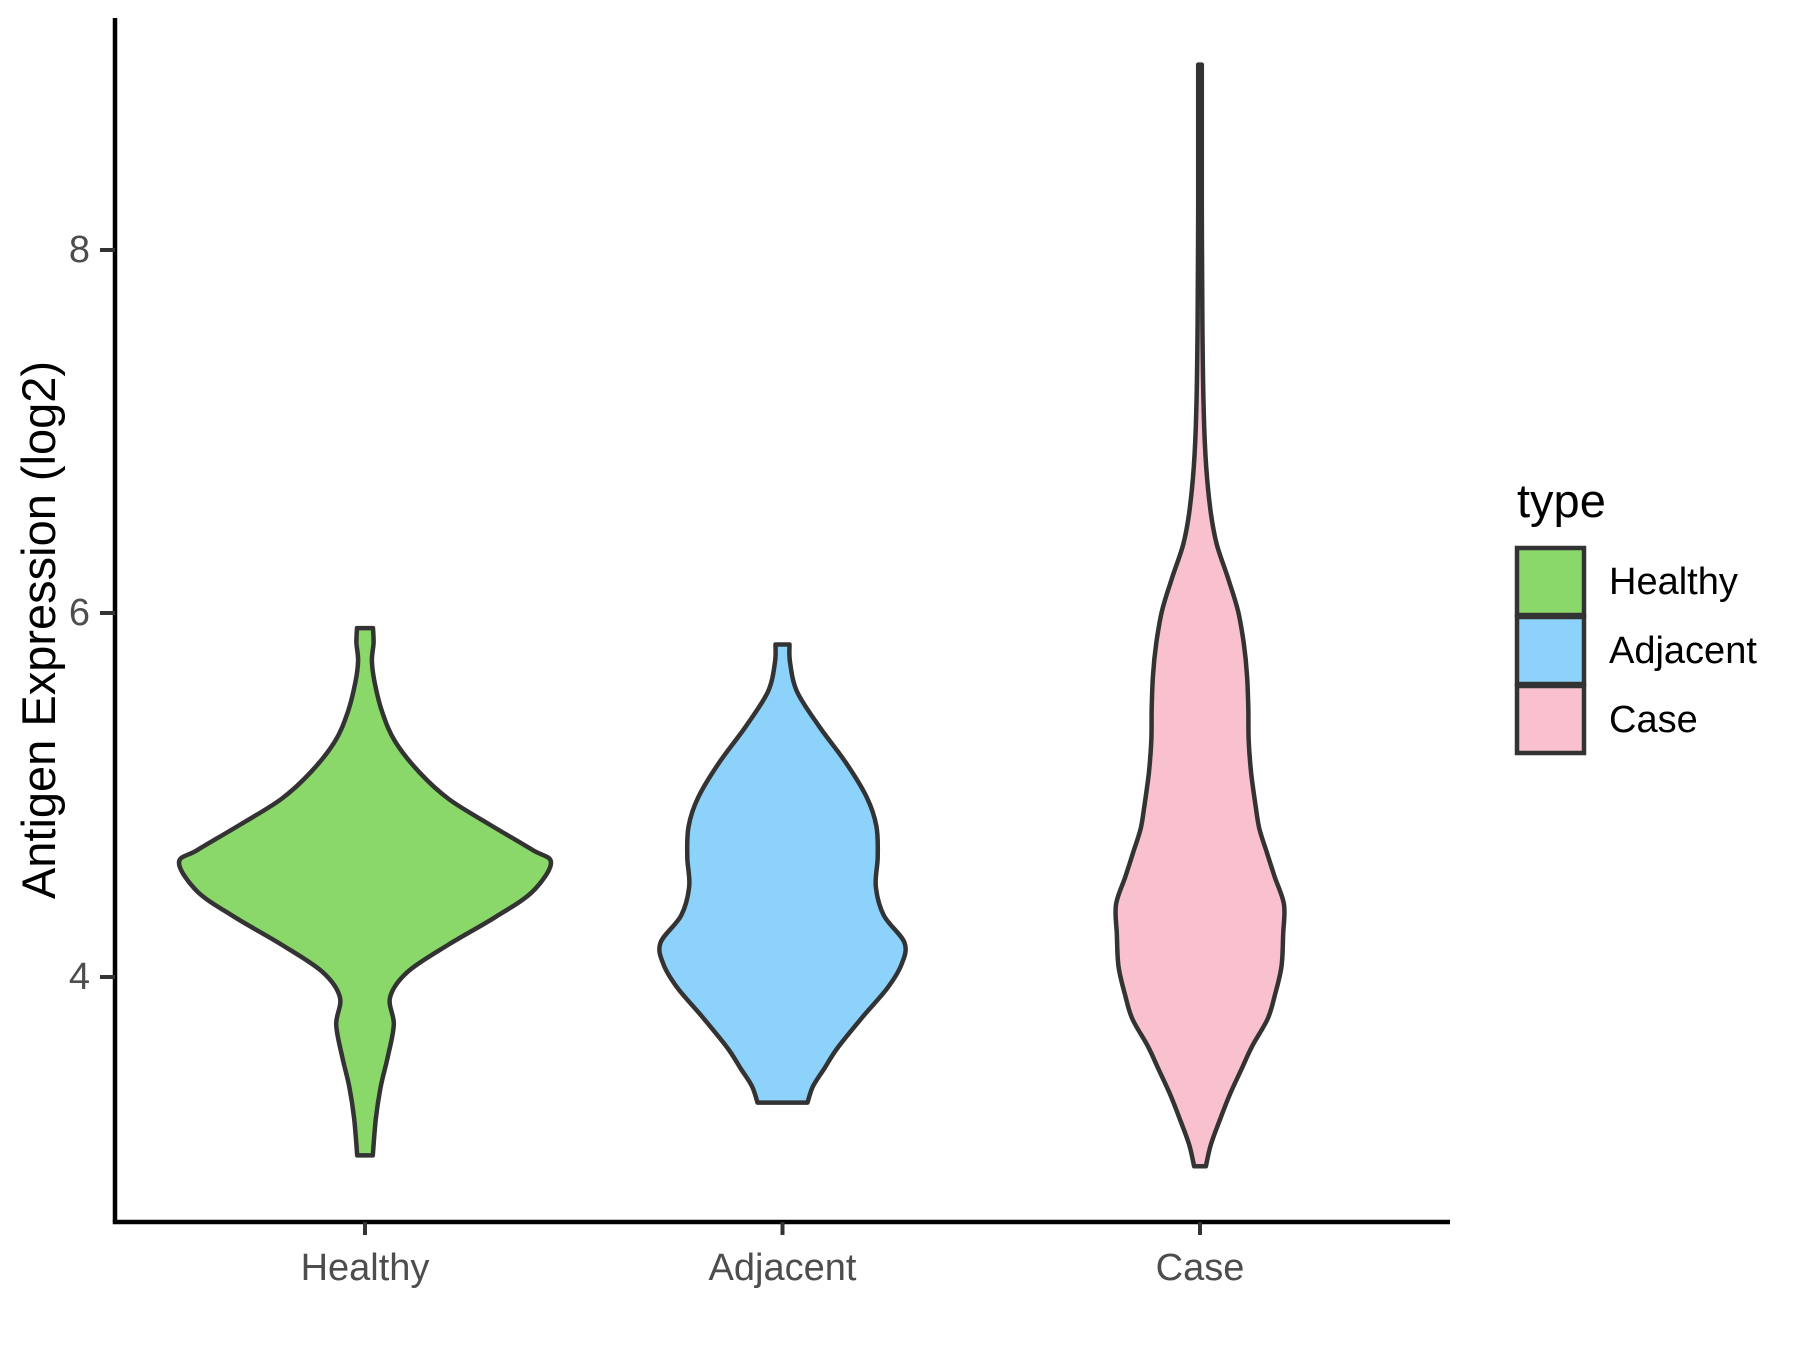 The height and width of the screenshot is (1350, 1800). I want to click on legend: type Healthy Adjacent Case, so click(1635, 615).